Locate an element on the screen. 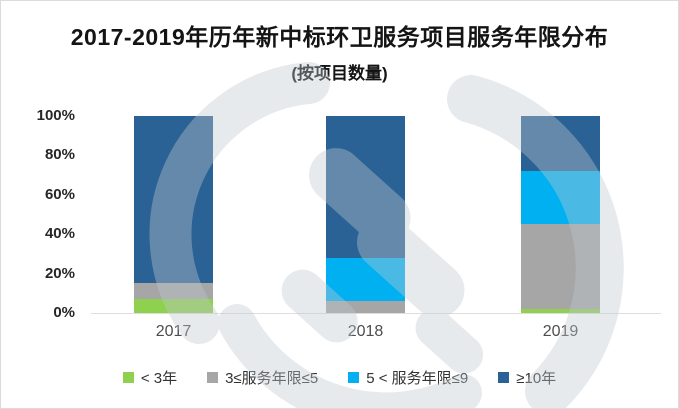 The width and height of the screenshot is (679, 409). legend-item: ≥10年 is located at coordinates (527, 377).